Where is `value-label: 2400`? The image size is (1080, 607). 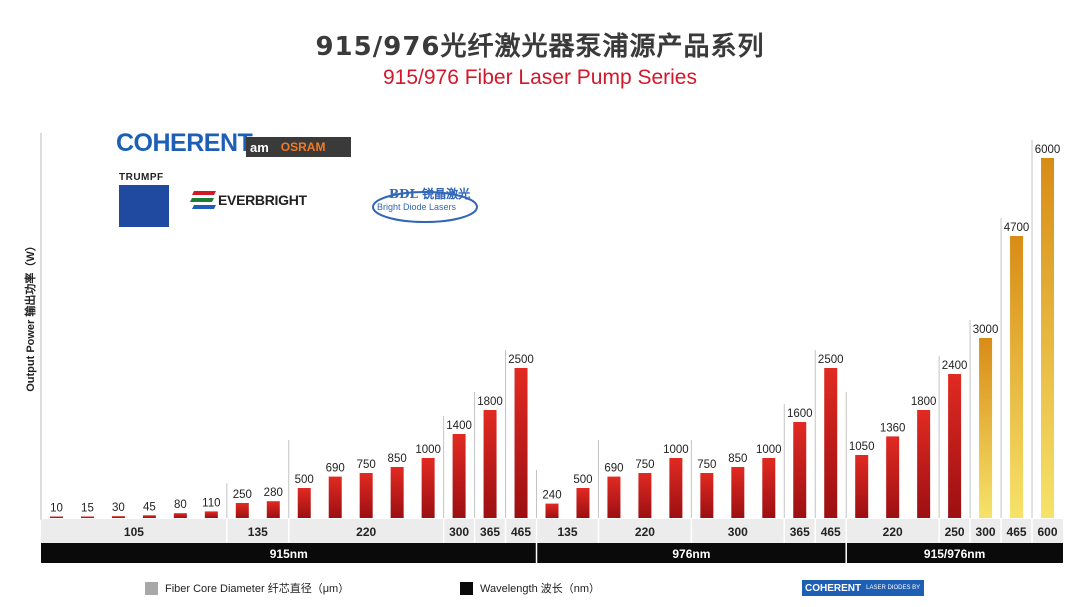 value-label: 2400 is located at coordinates (955, 366).